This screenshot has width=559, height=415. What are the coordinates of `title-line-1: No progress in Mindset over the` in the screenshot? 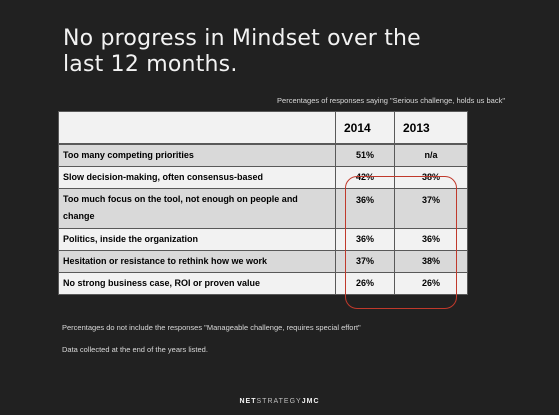 It's located at (242, 38).